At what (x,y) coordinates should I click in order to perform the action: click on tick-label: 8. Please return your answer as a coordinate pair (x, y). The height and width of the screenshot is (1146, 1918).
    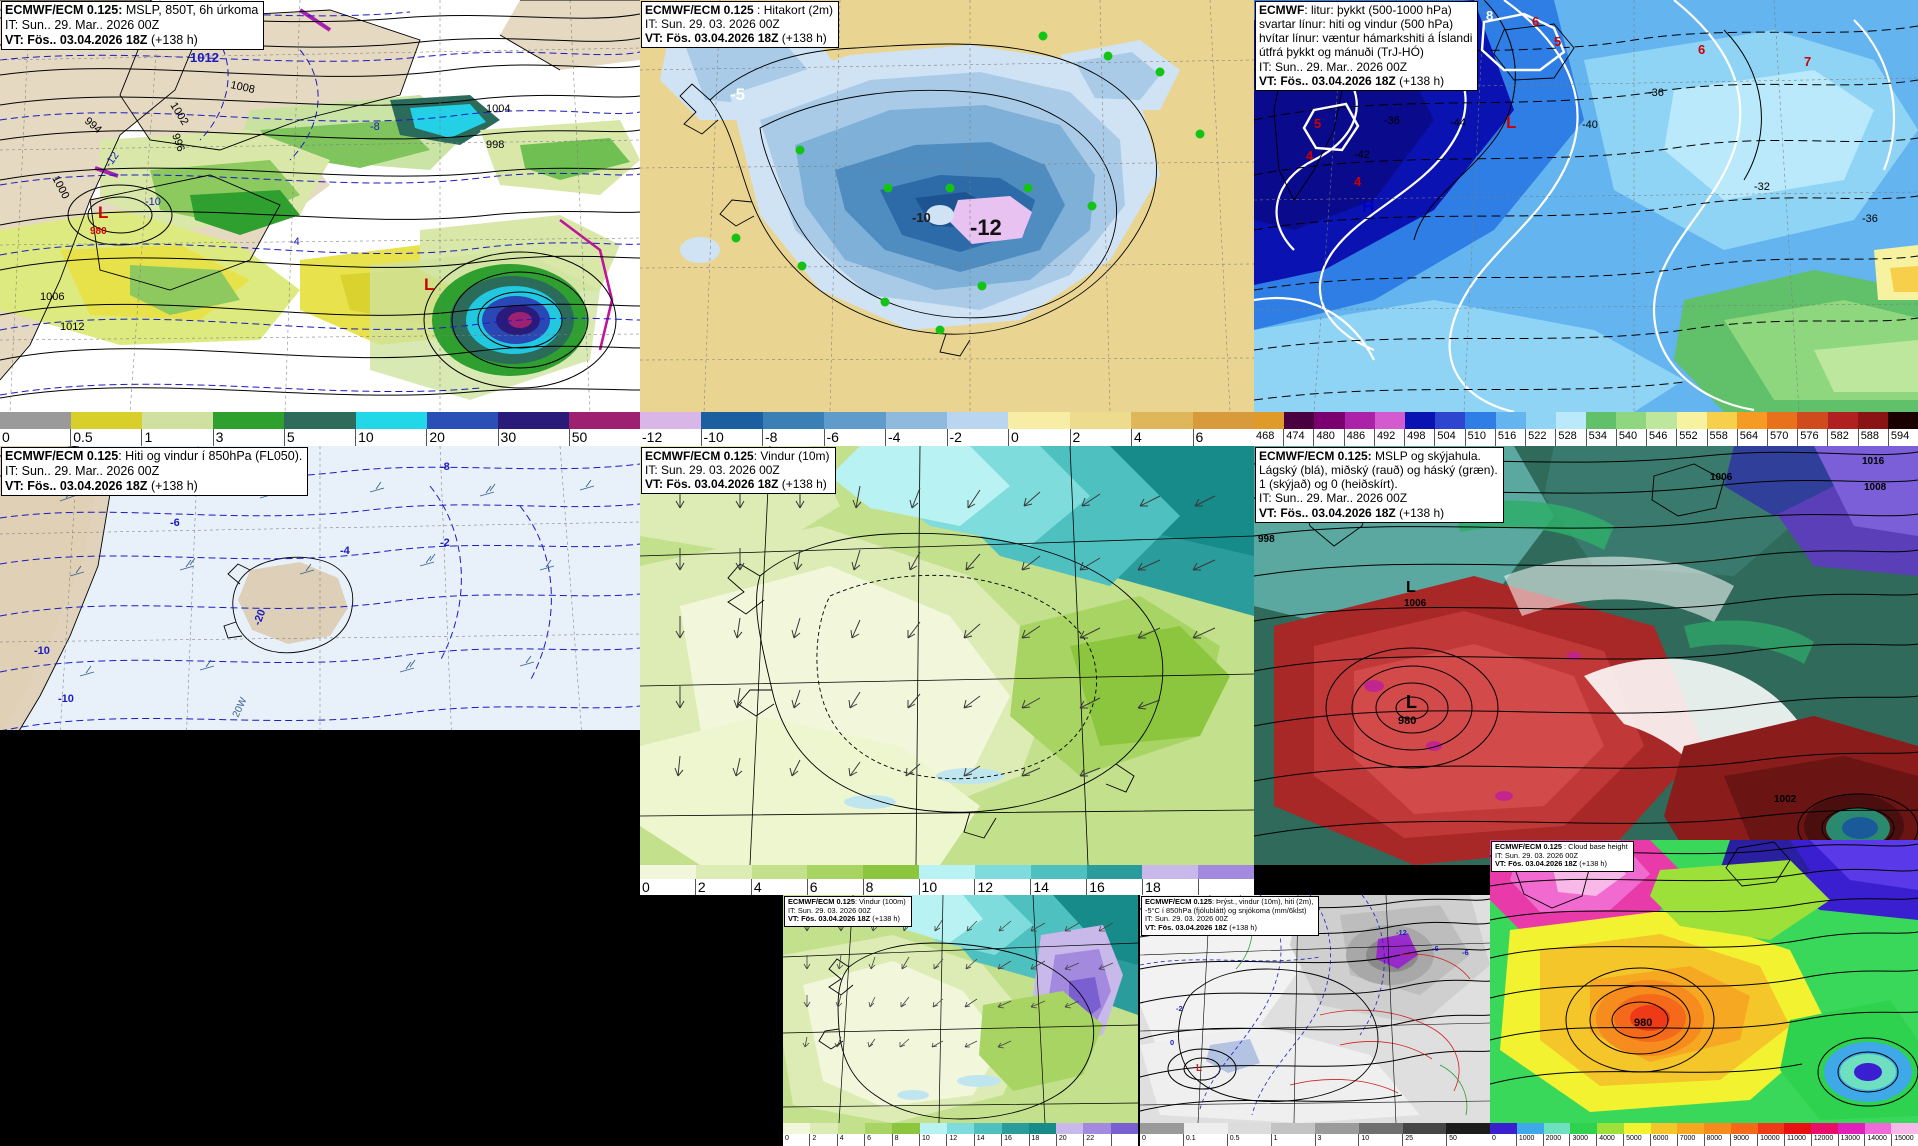
    Looking at the image, I should click on (890, 887).